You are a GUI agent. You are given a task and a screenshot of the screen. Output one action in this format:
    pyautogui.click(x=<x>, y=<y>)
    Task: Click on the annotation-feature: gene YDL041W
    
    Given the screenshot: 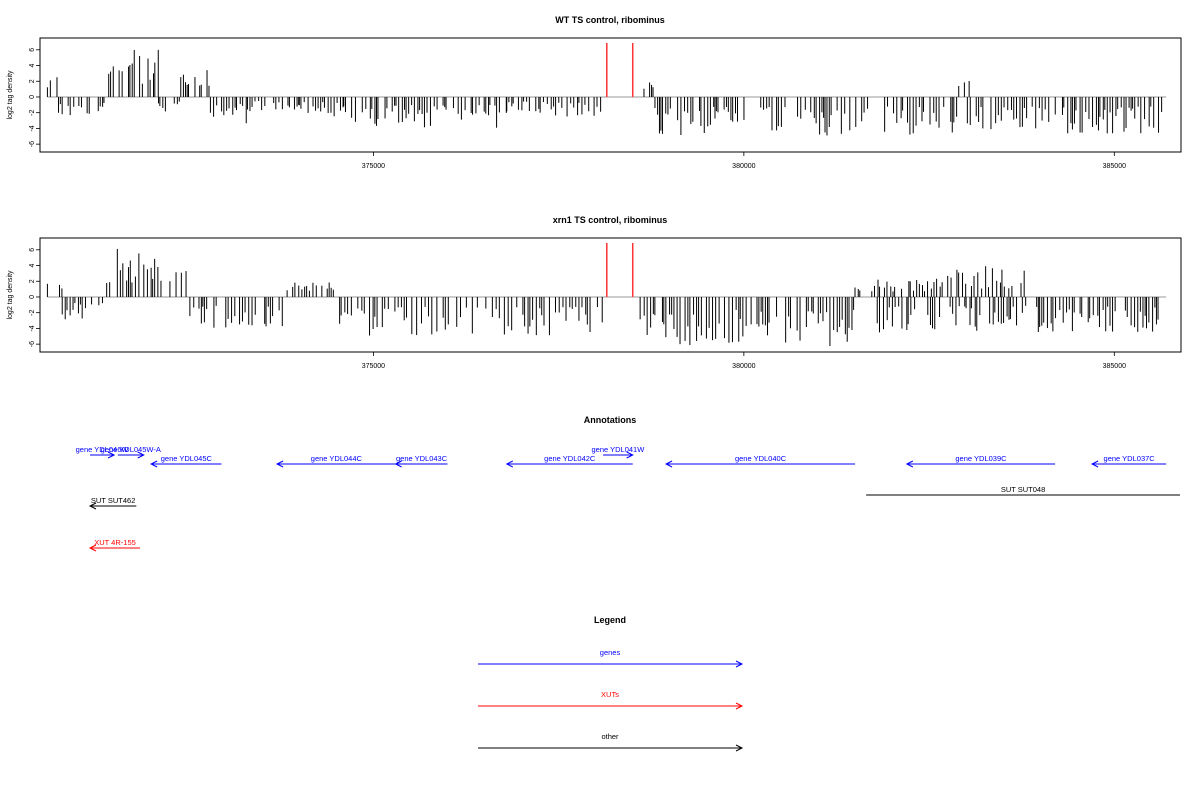 What is the action you would take?
    pyautogui.click(x=618, y=452)
    